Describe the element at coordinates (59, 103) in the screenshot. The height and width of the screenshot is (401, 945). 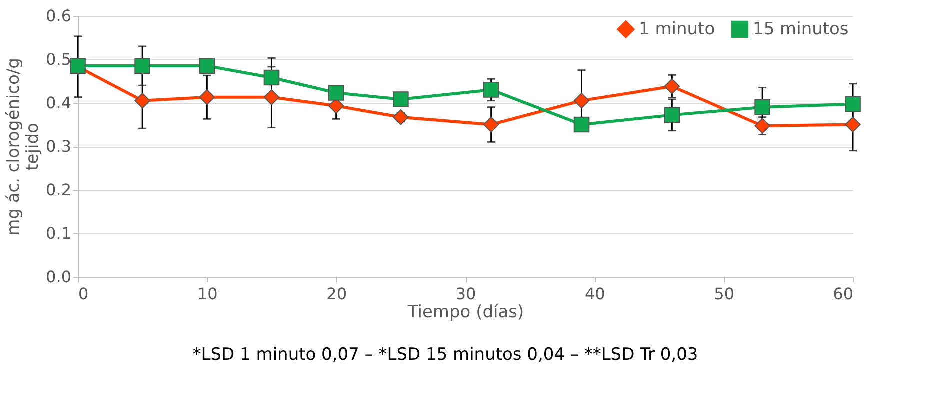
I see `y-tick-label: 0.4` at that location.